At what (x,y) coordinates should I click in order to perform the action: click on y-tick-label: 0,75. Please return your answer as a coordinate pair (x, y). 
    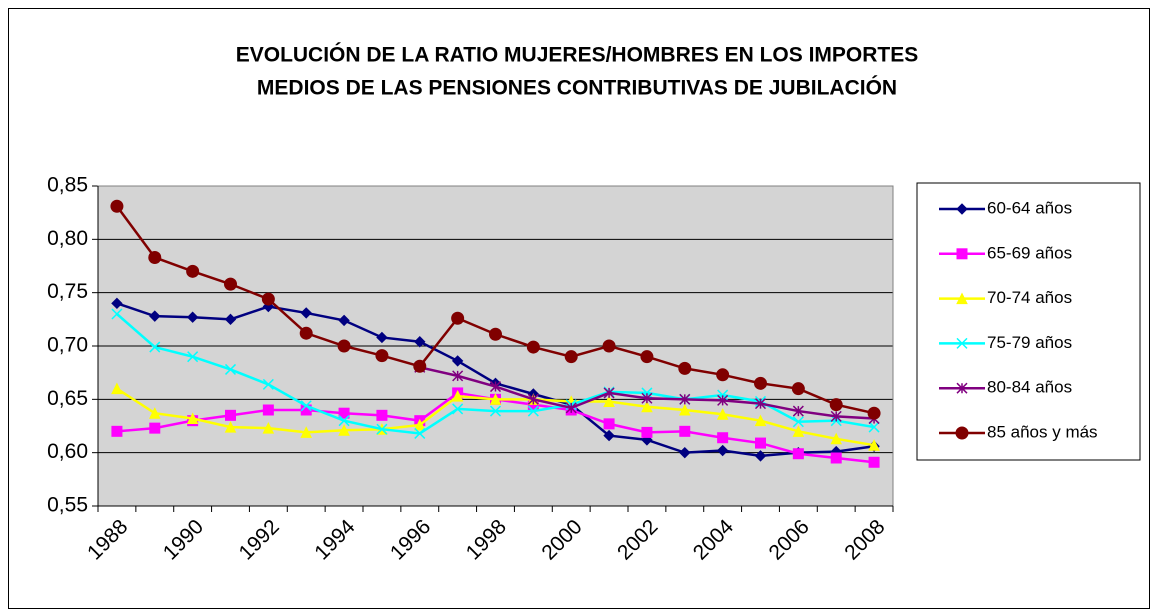
    Looking at the image, I should click on (67, 291).